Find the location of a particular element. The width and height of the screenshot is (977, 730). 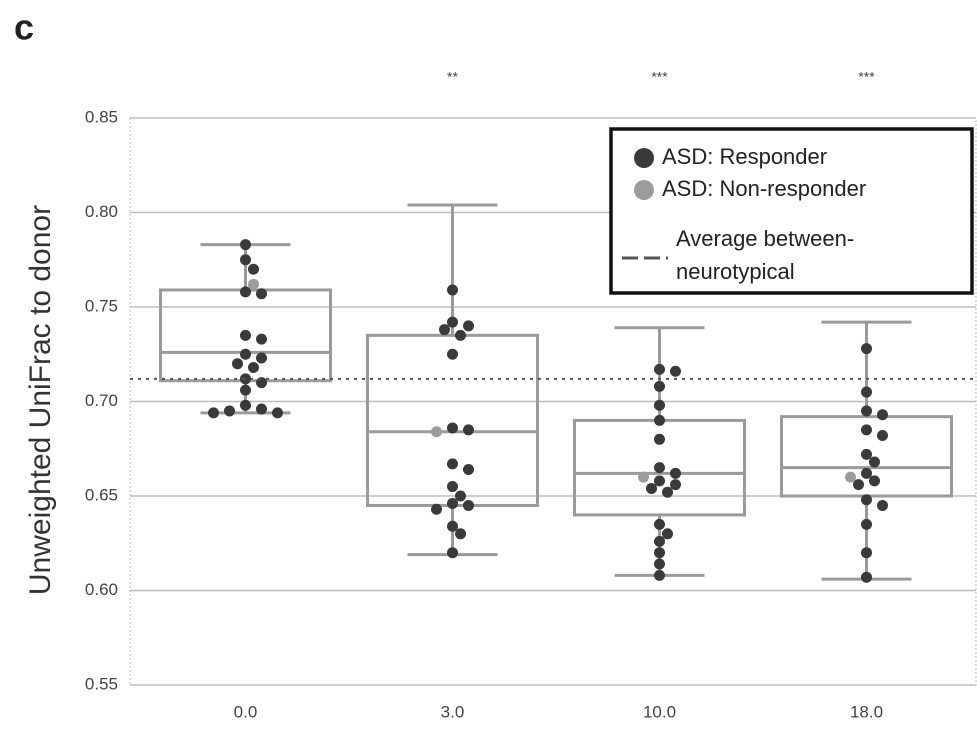

legend-label: ASD: Non-responder is located at coordinates (764, 188).